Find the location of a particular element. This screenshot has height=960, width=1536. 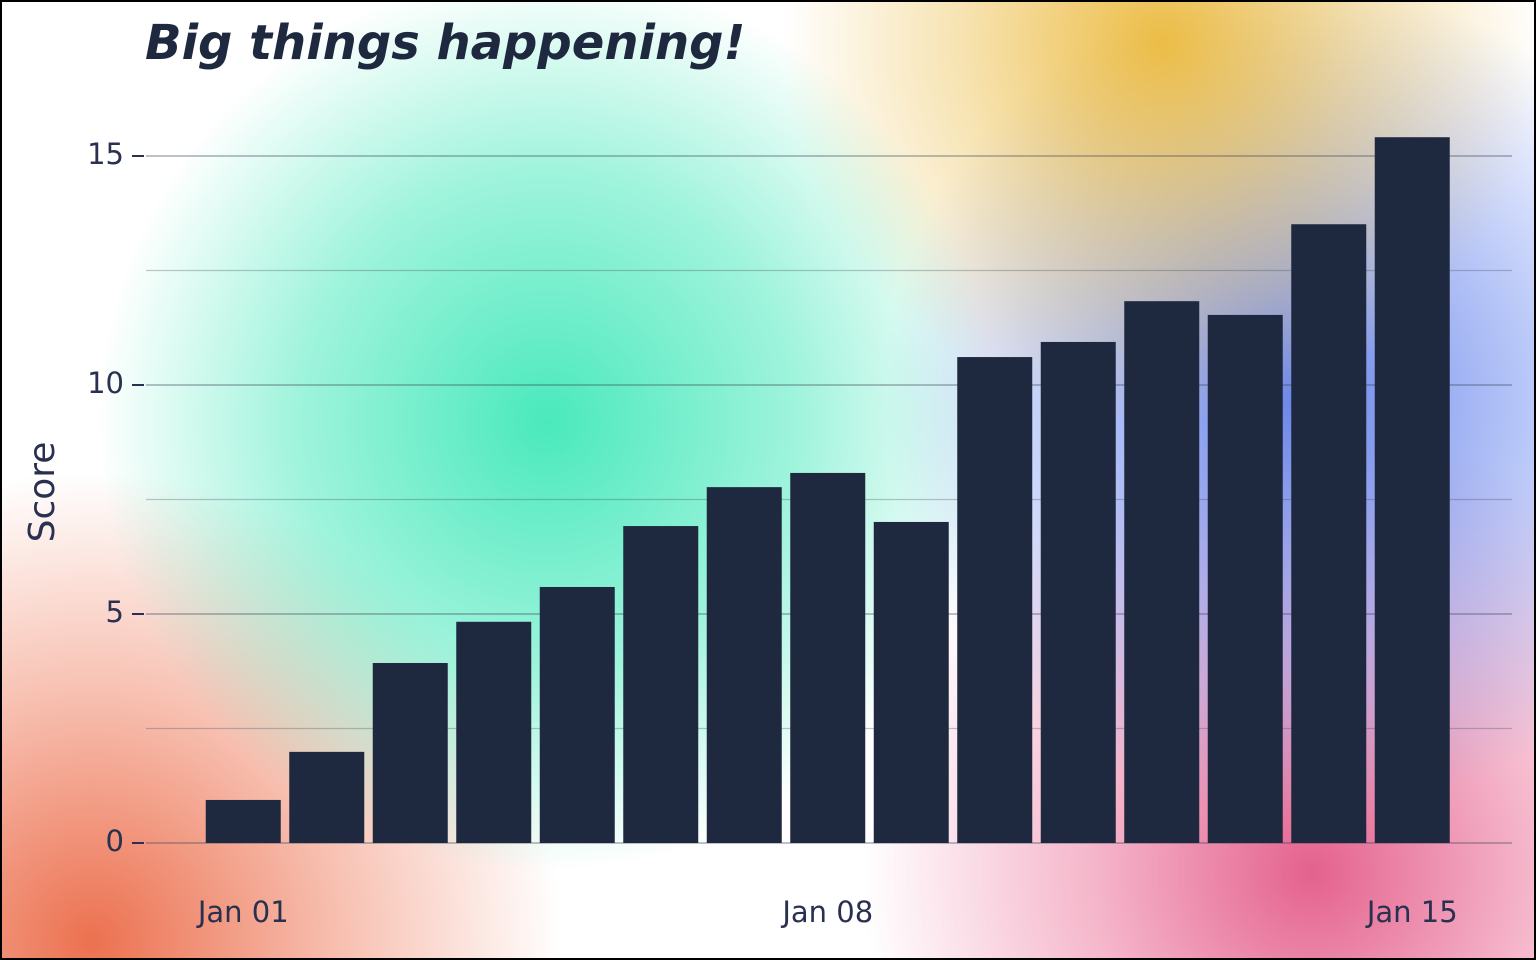

x-tick-label: Jan 15 is located at coordinates (1411, 912).